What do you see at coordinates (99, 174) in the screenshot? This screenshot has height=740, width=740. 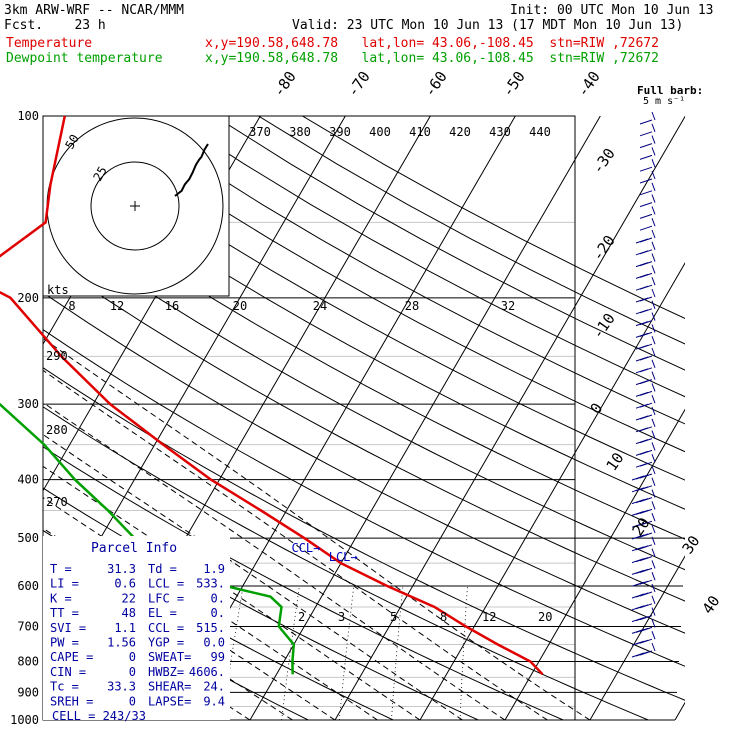 I see `hodograph-ring-label: 25` at bounding box center [99, 174].